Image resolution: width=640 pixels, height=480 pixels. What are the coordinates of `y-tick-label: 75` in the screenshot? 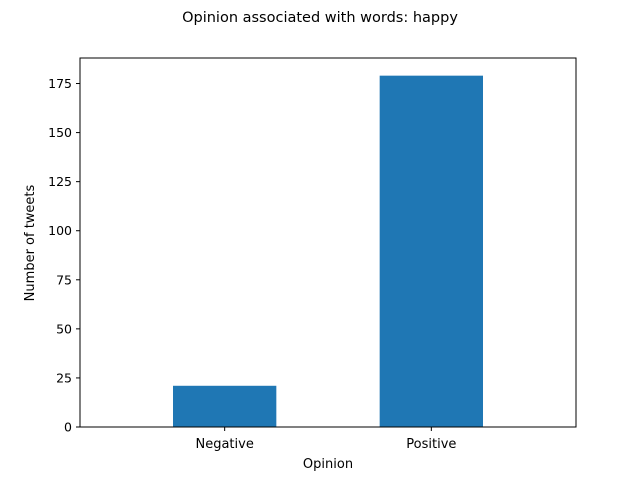 It's located at (64, 279).